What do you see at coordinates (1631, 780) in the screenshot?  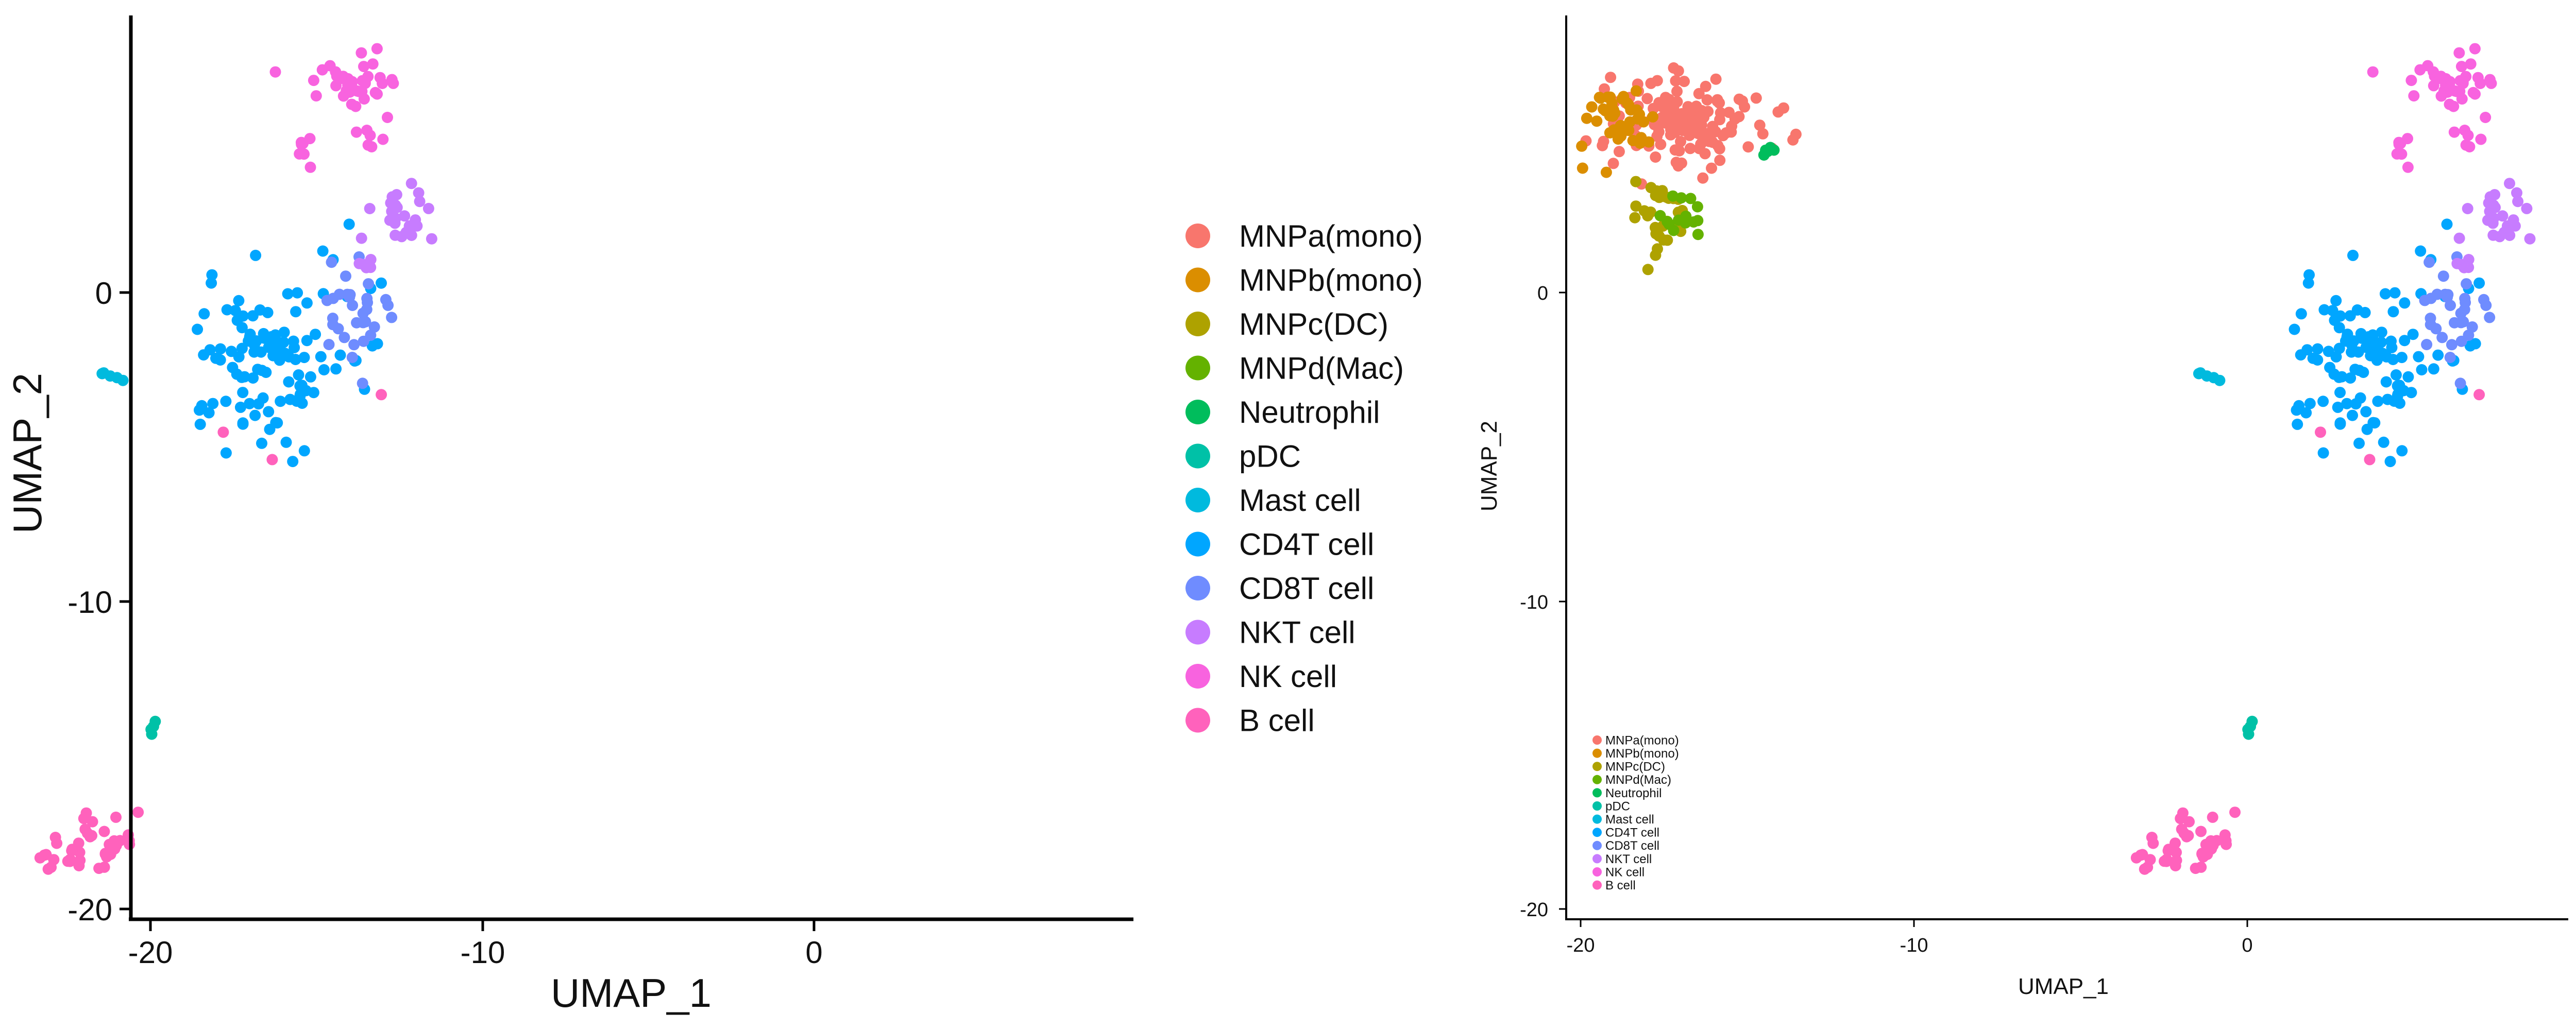 I see `legend-item: MNPd(Mac)` at bounding box center [1631, 780].